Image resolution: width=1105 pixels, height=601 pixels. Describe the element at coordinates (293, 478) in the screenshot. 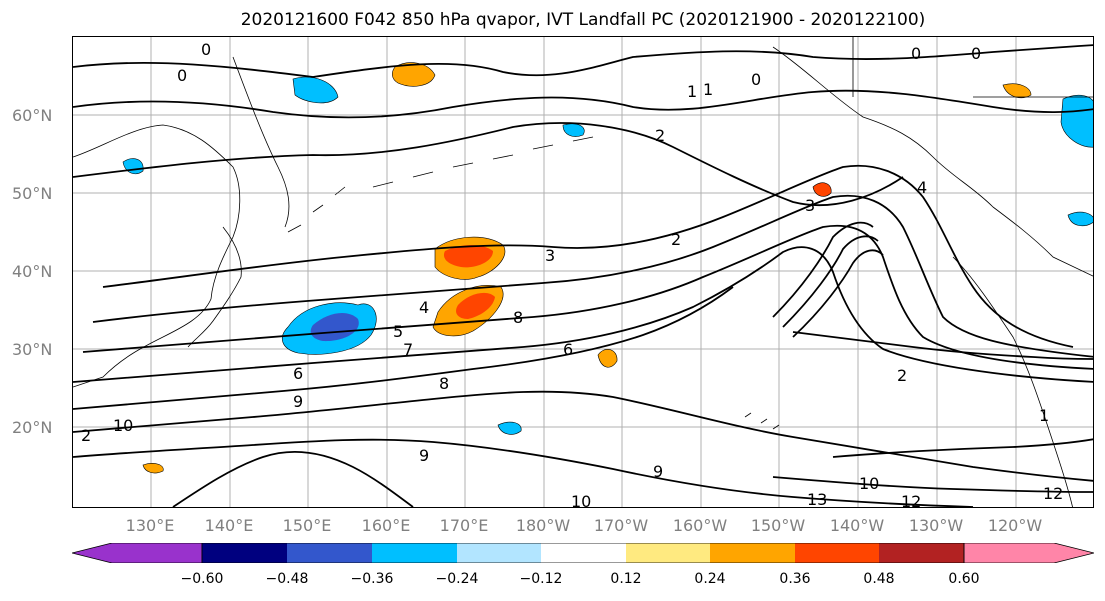

I see `contour-southwest-tangle` at that location.